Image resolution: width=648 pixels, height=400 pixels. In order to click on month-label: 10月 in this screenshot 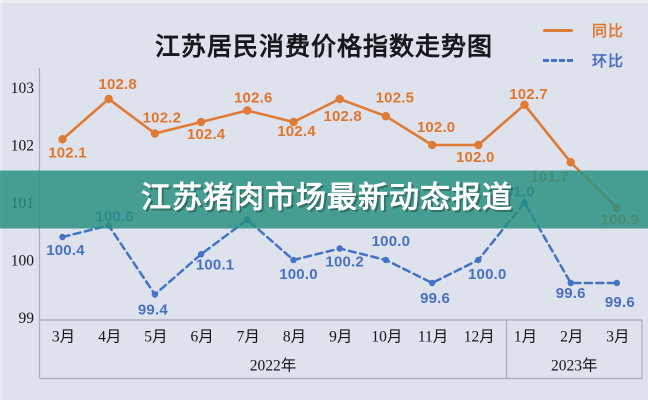, I will do `click(386, 337)`.